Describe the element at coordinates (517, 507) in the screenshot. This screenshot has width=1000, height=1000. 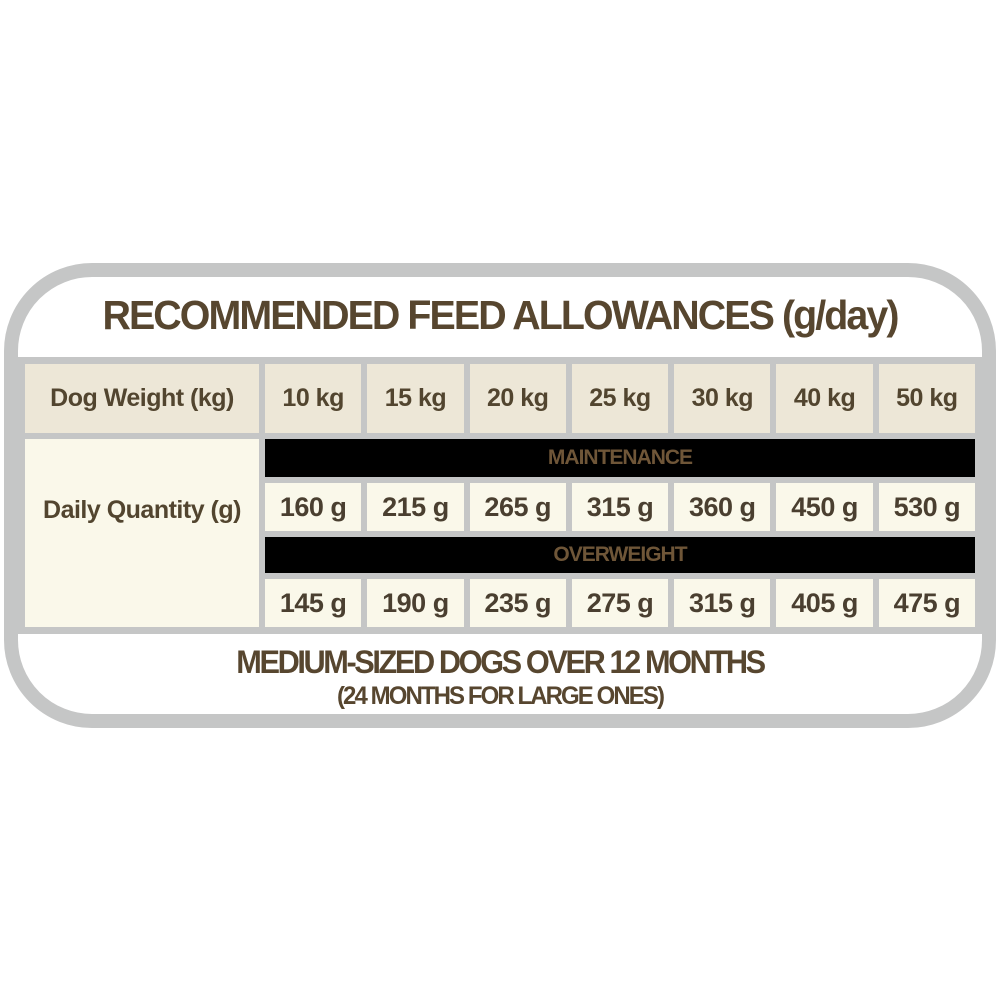
I see `maintenance-value-cell: 265 g` at that location.